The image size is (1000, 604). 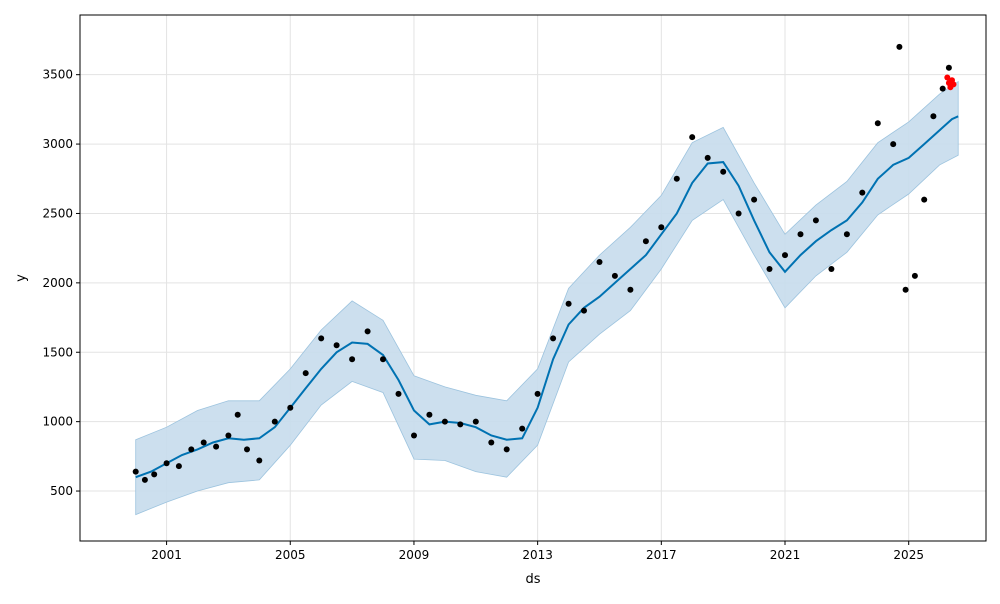 I want to click on y-tick-label: 1500, so click(x=57, y=352).